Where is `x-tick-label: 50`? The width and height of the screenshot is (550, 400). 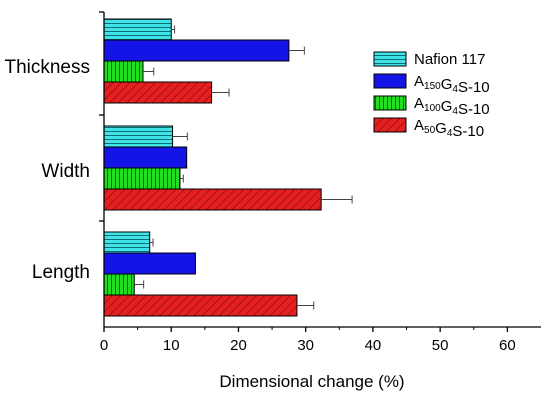 x-tick-label: 50 is located at coordinates (440, 345).